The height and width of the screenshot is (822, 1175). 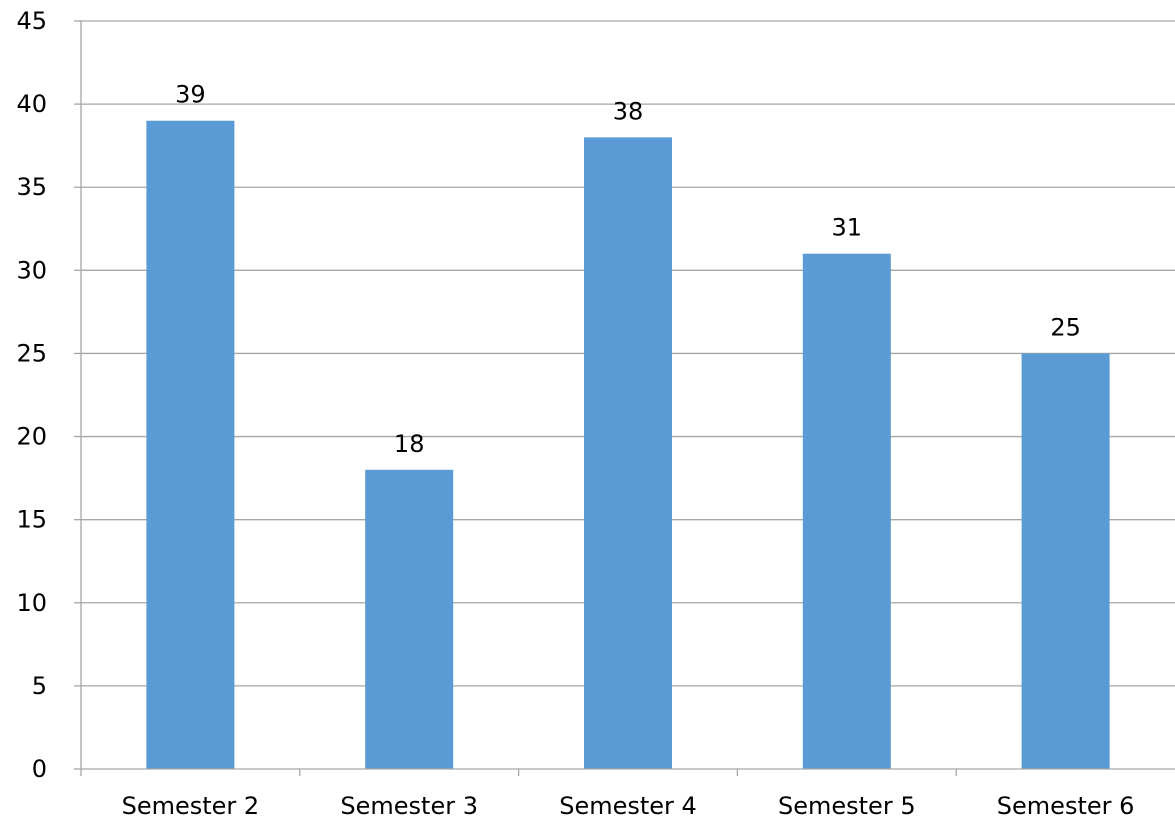 What do you see at coordinates (847, 228) in the screenshot?
I see `data-label: 31` at bounding box center [847, 228].